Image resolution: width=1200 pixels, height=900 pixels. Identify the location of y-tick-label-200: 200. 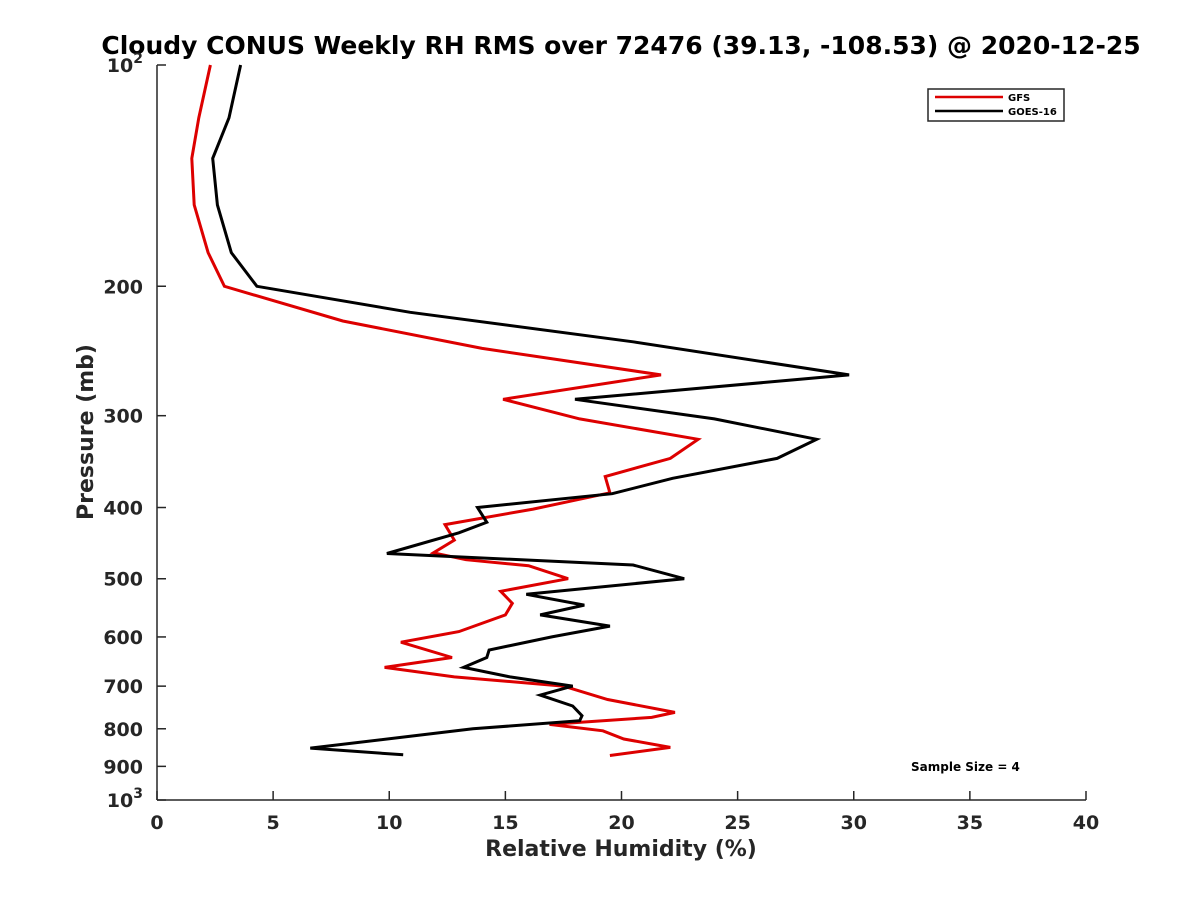
(123, 287).